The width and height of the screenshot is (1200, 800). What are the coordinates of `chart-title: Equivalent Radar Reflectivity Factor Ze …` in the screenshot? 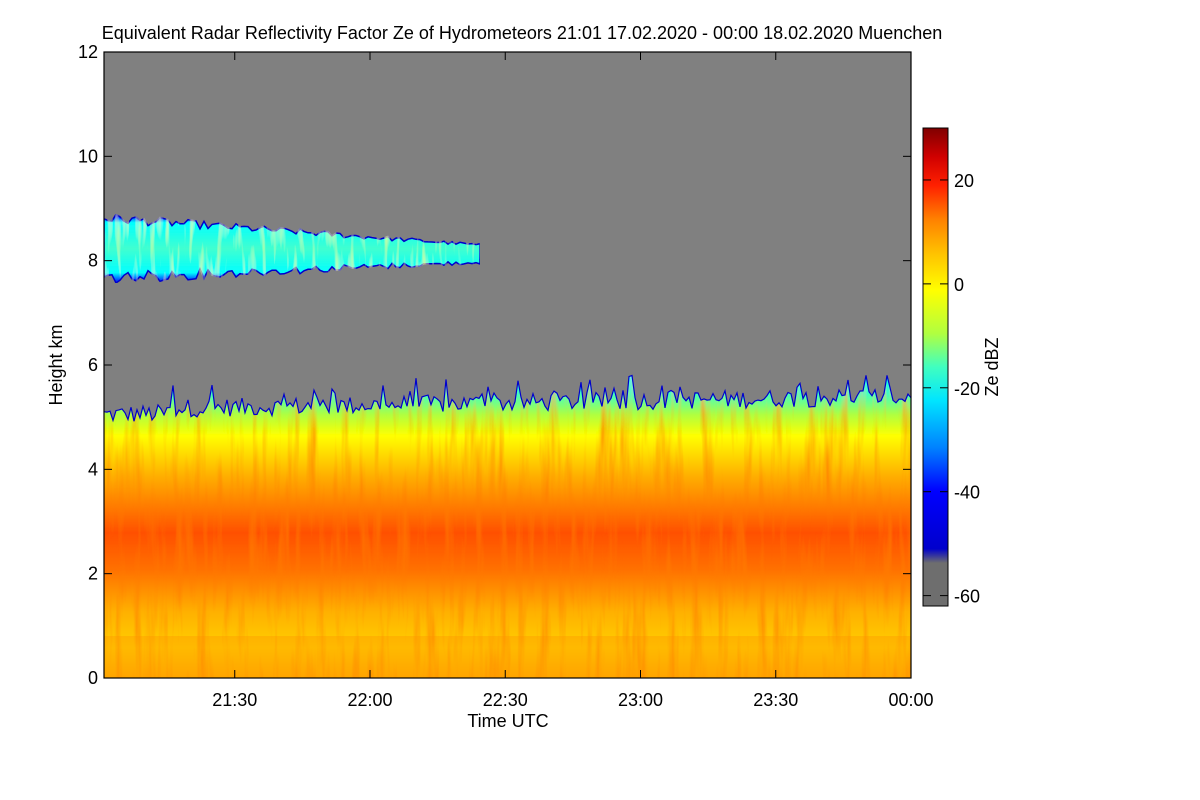 It's located at (522, 33).